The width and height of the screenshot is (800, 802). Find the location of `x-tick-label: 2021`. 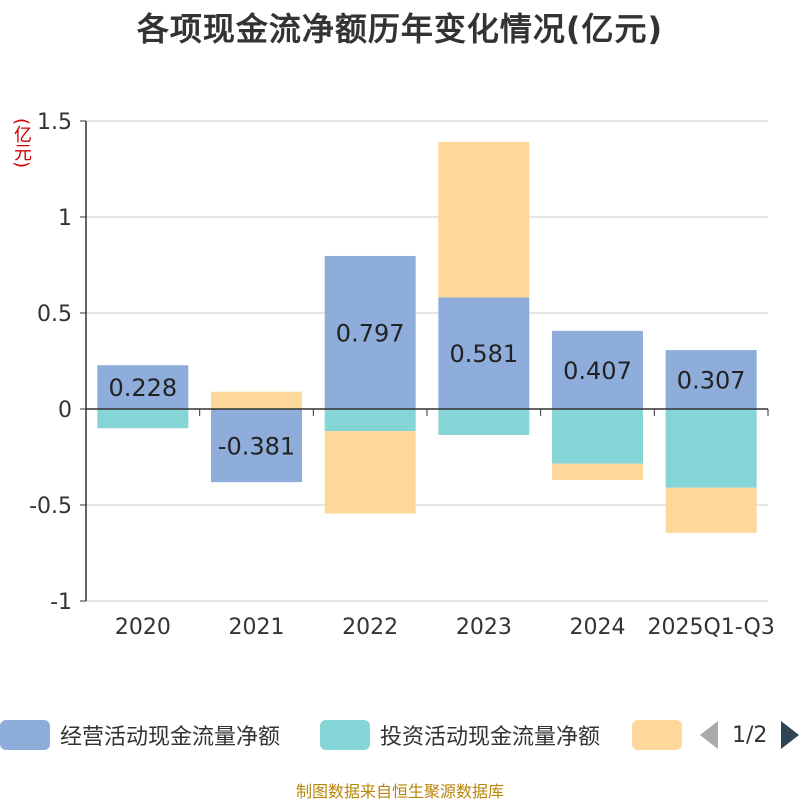

x-tick-label: 2021 is located at coordinates (257, 627).